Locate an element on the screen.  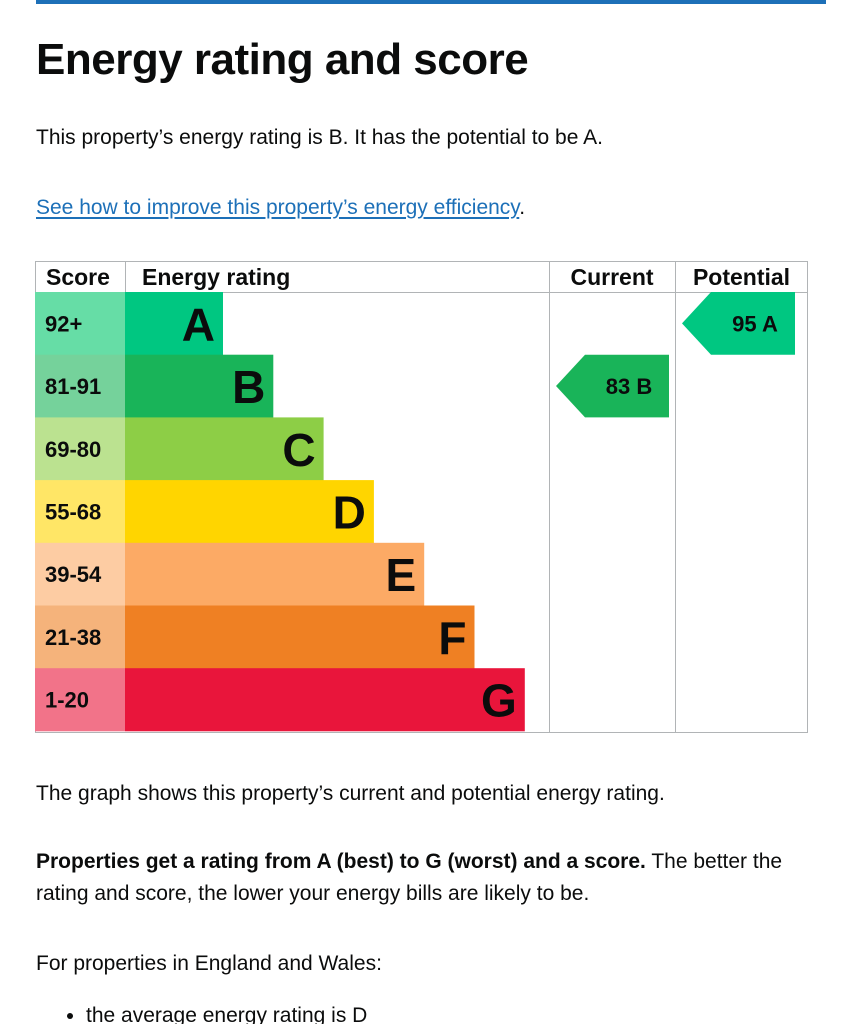
rating-bar-d is located at coordinates (249, 512).